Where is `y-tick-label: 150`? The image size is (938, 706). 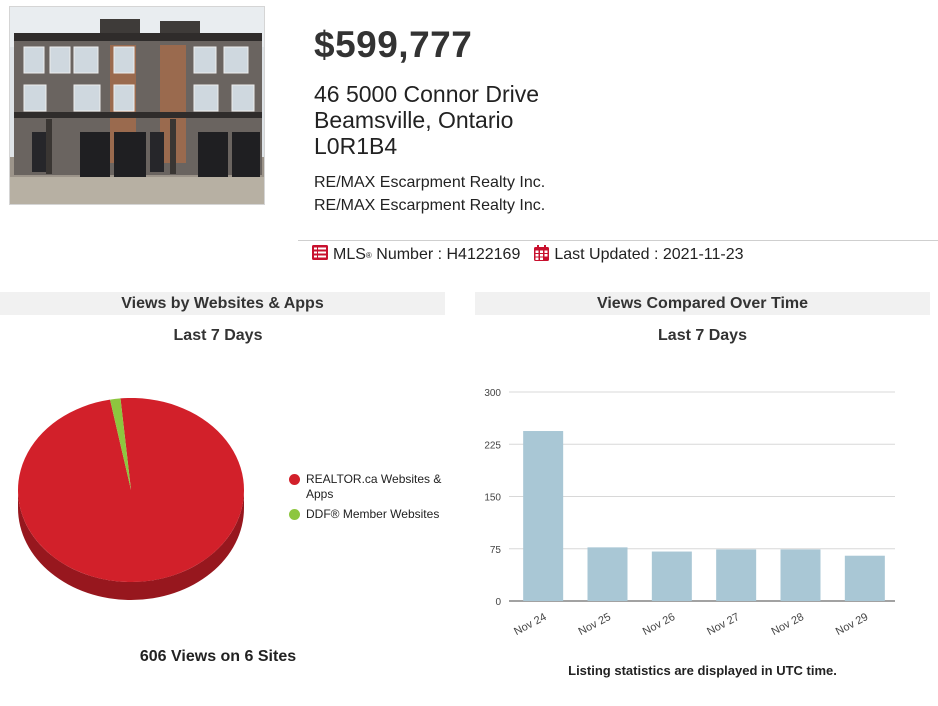 y-tick-label: 150 is located at coordinates (492, 498).